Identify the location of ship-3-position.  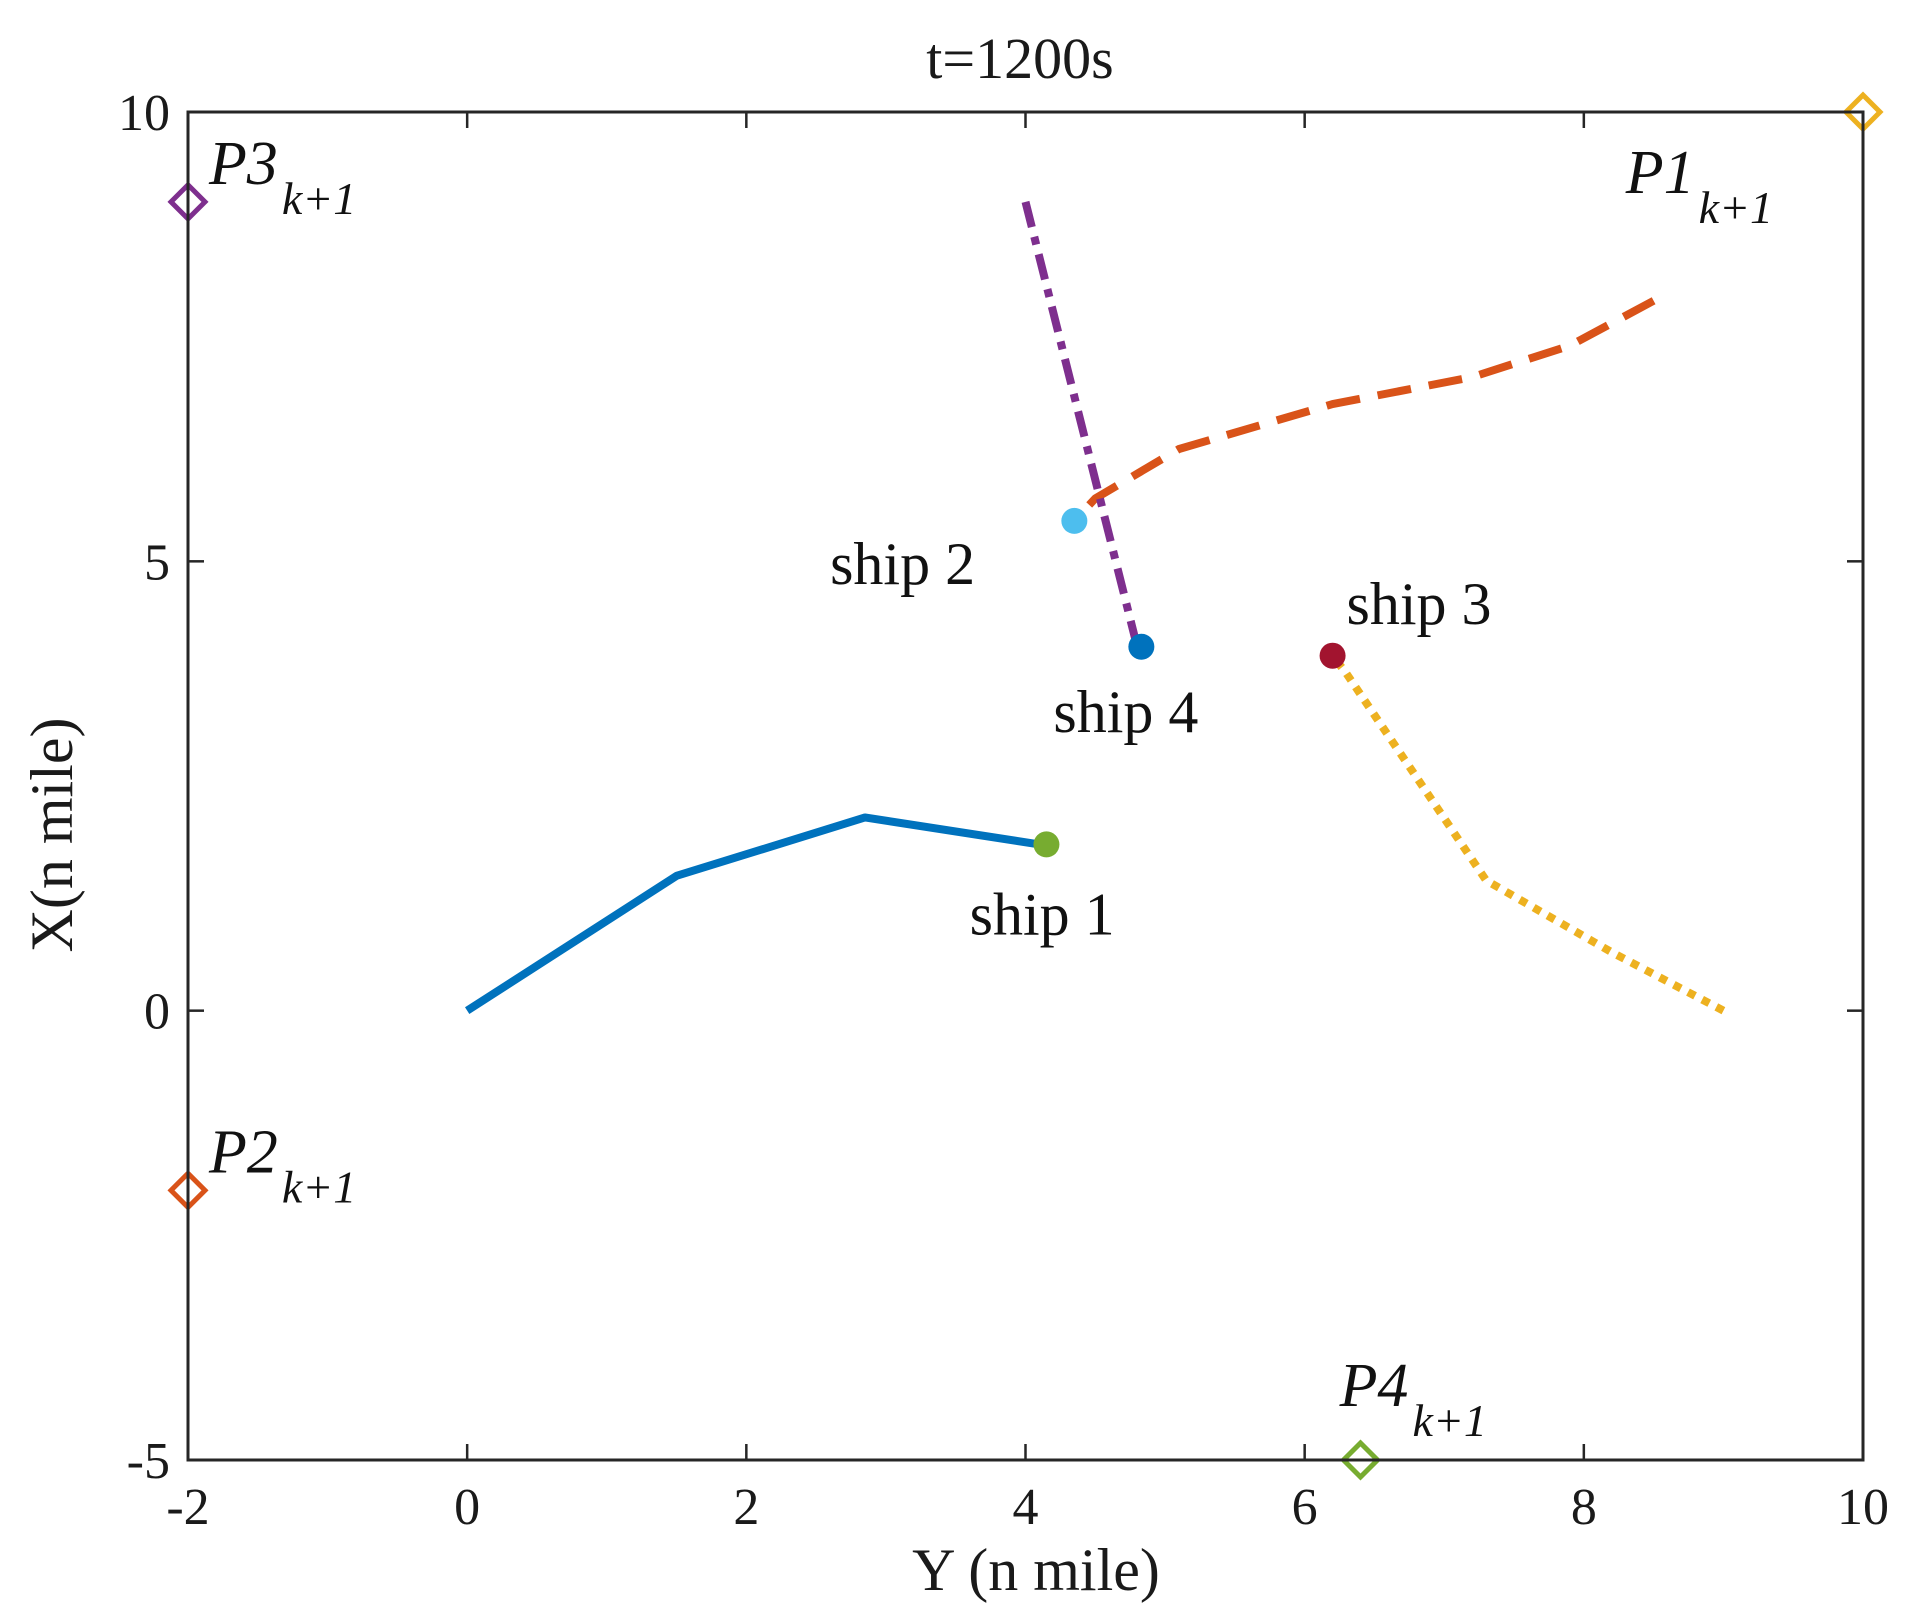
(1332, 655).